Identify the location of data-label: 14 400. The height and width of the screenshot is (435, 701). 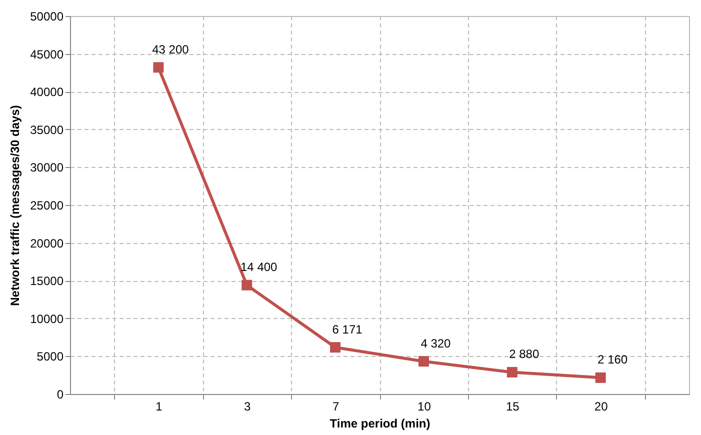
(259, 267).